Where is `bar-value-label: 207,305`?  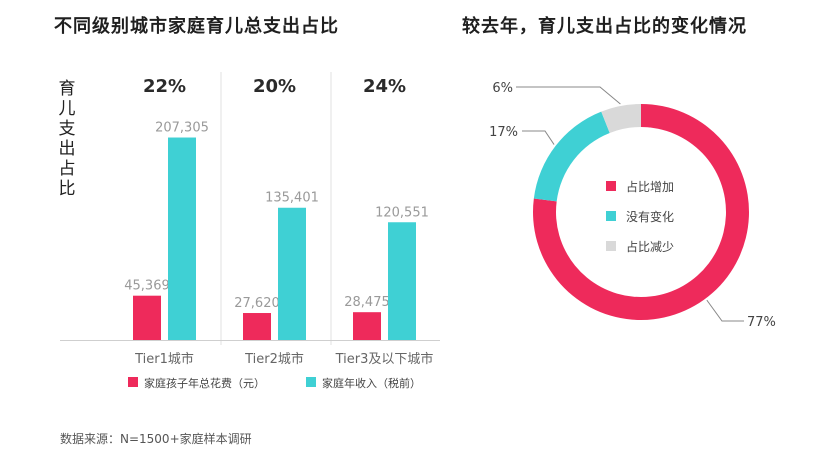
bar-value-label: 207,305 is located at coordinates (182, 128).